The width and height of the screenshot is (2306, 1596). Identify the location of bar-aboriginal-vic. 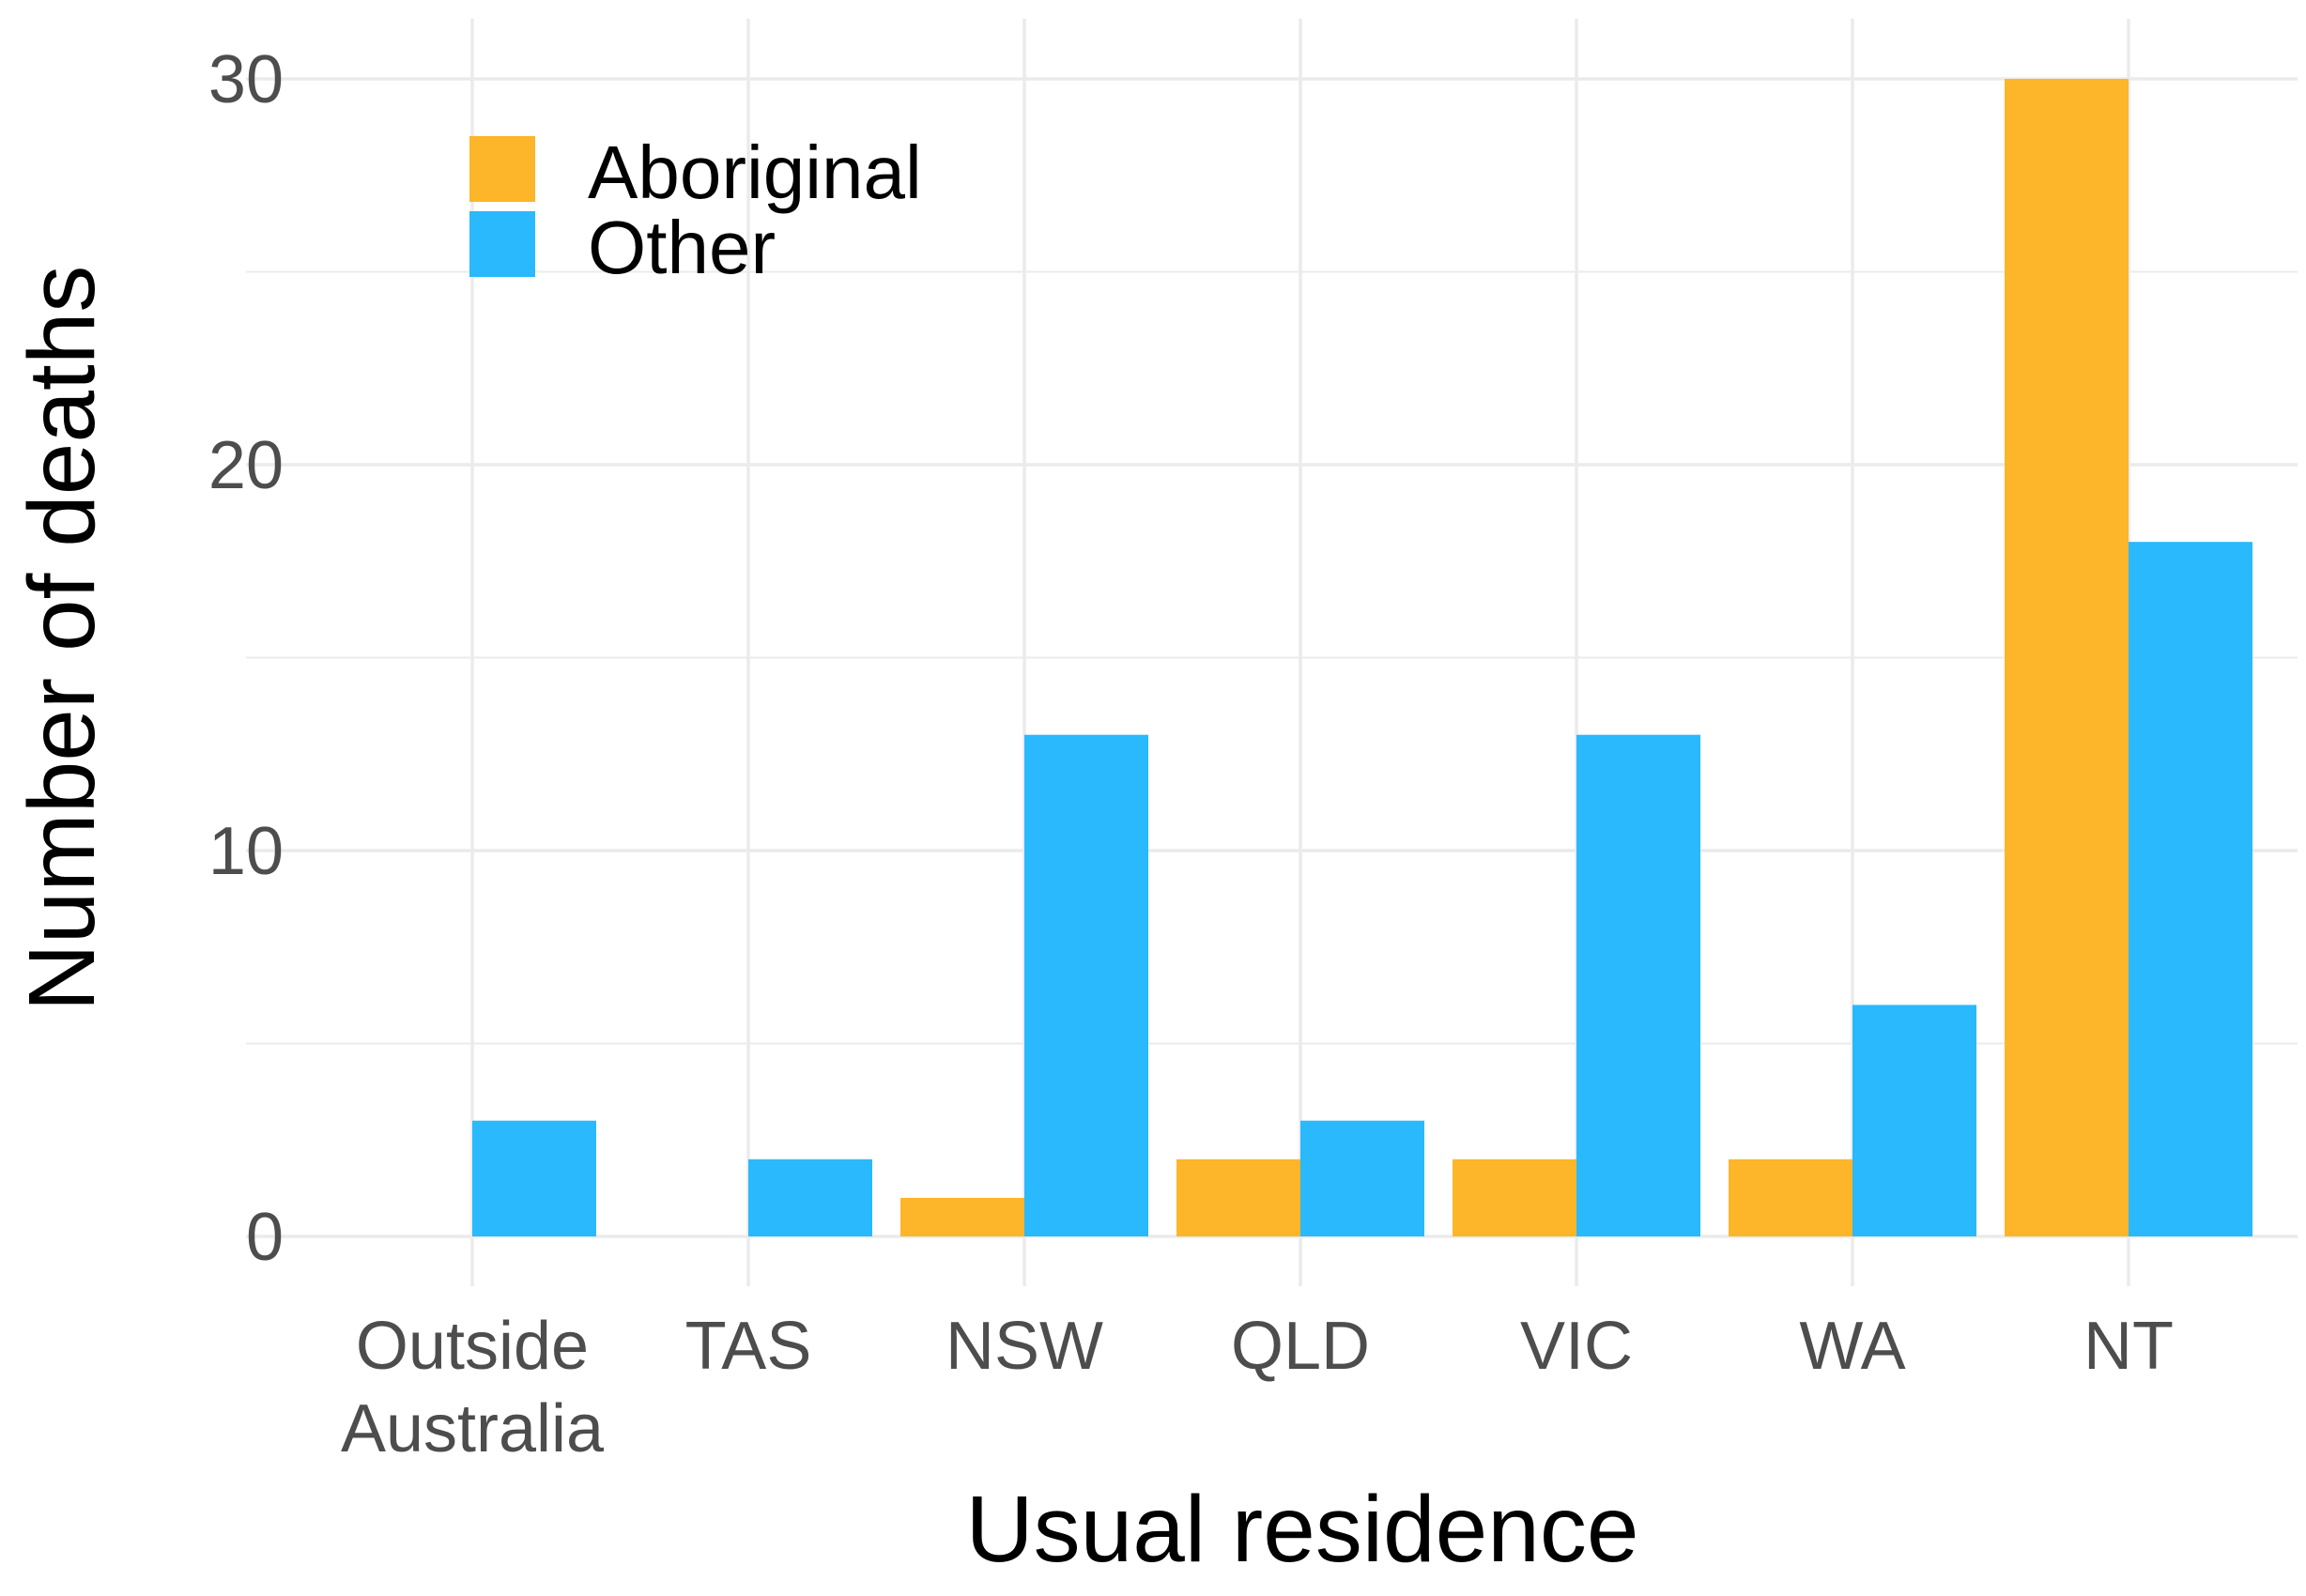
(1515, 1198).